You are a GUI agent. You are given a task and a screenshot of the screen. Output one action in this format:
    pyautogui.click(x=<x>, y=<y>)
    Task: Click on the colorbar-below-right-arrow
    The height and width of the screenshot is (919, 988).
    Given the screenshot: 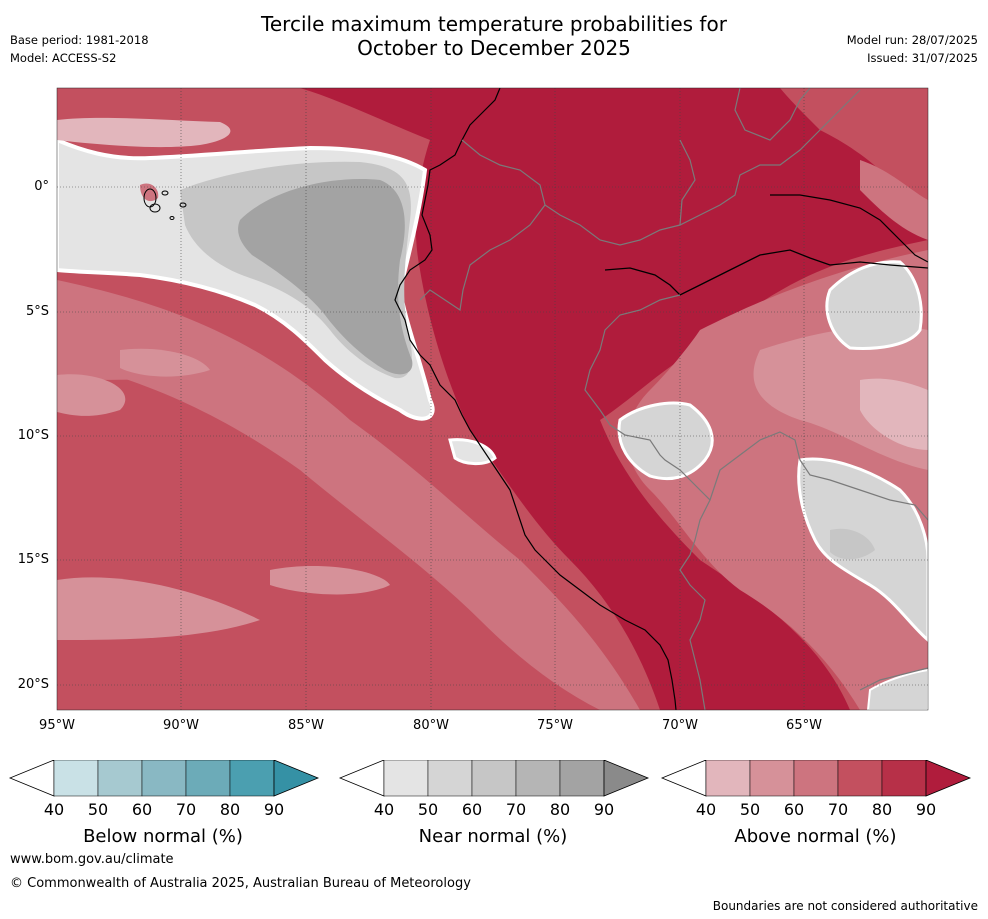 What is the action you would take?
    pyautogui.click(x=296, y=778)
    